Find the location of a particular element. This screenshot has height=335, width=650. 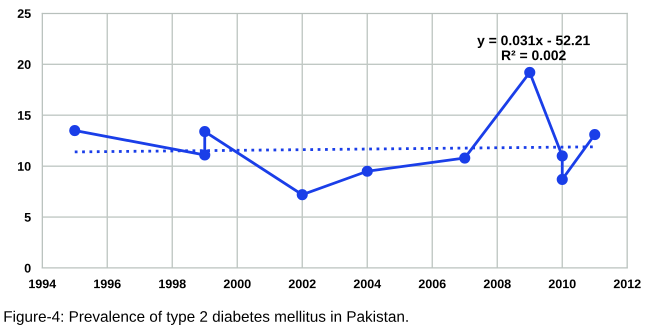

y-tick-label: 15 is located at coordinates (24, 115).